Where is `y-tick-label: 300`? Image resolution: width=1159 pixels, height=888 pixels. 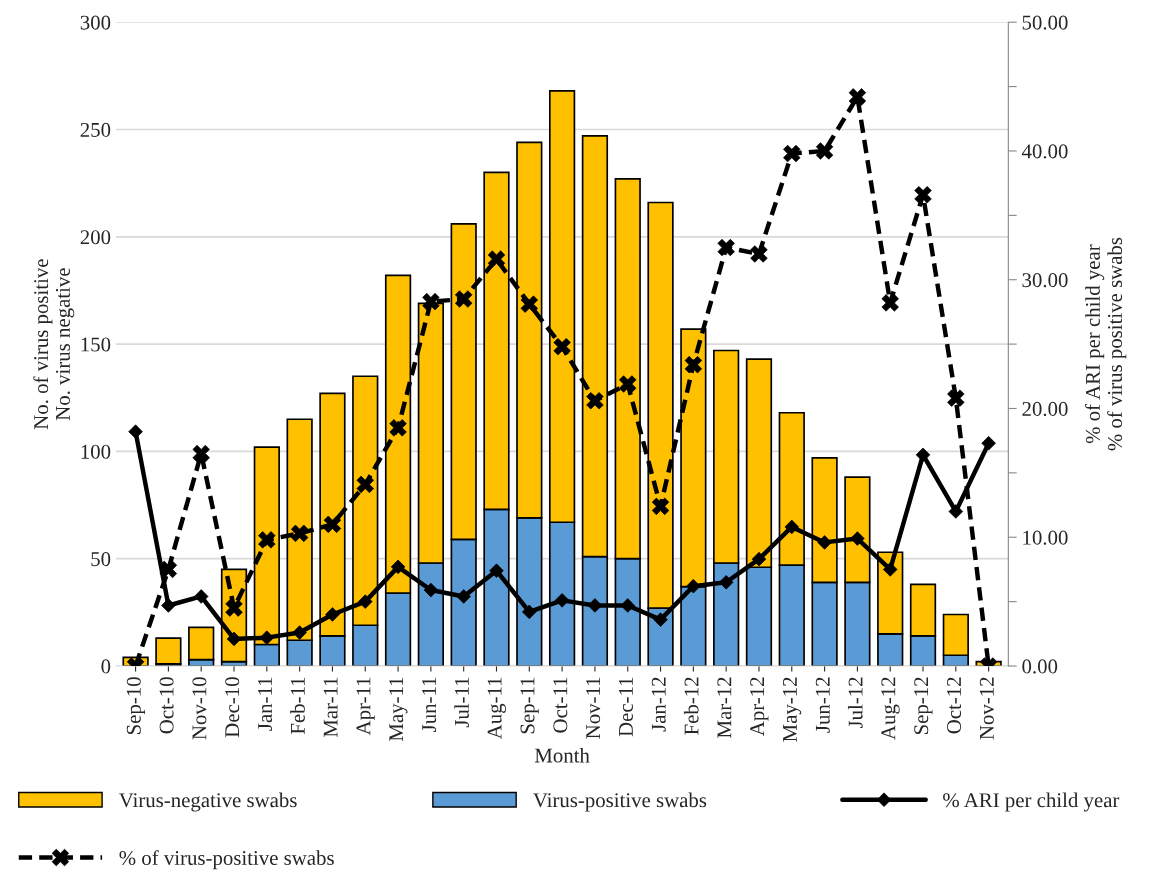 y-tick-label: 300 is located at coordinates (95, 22).